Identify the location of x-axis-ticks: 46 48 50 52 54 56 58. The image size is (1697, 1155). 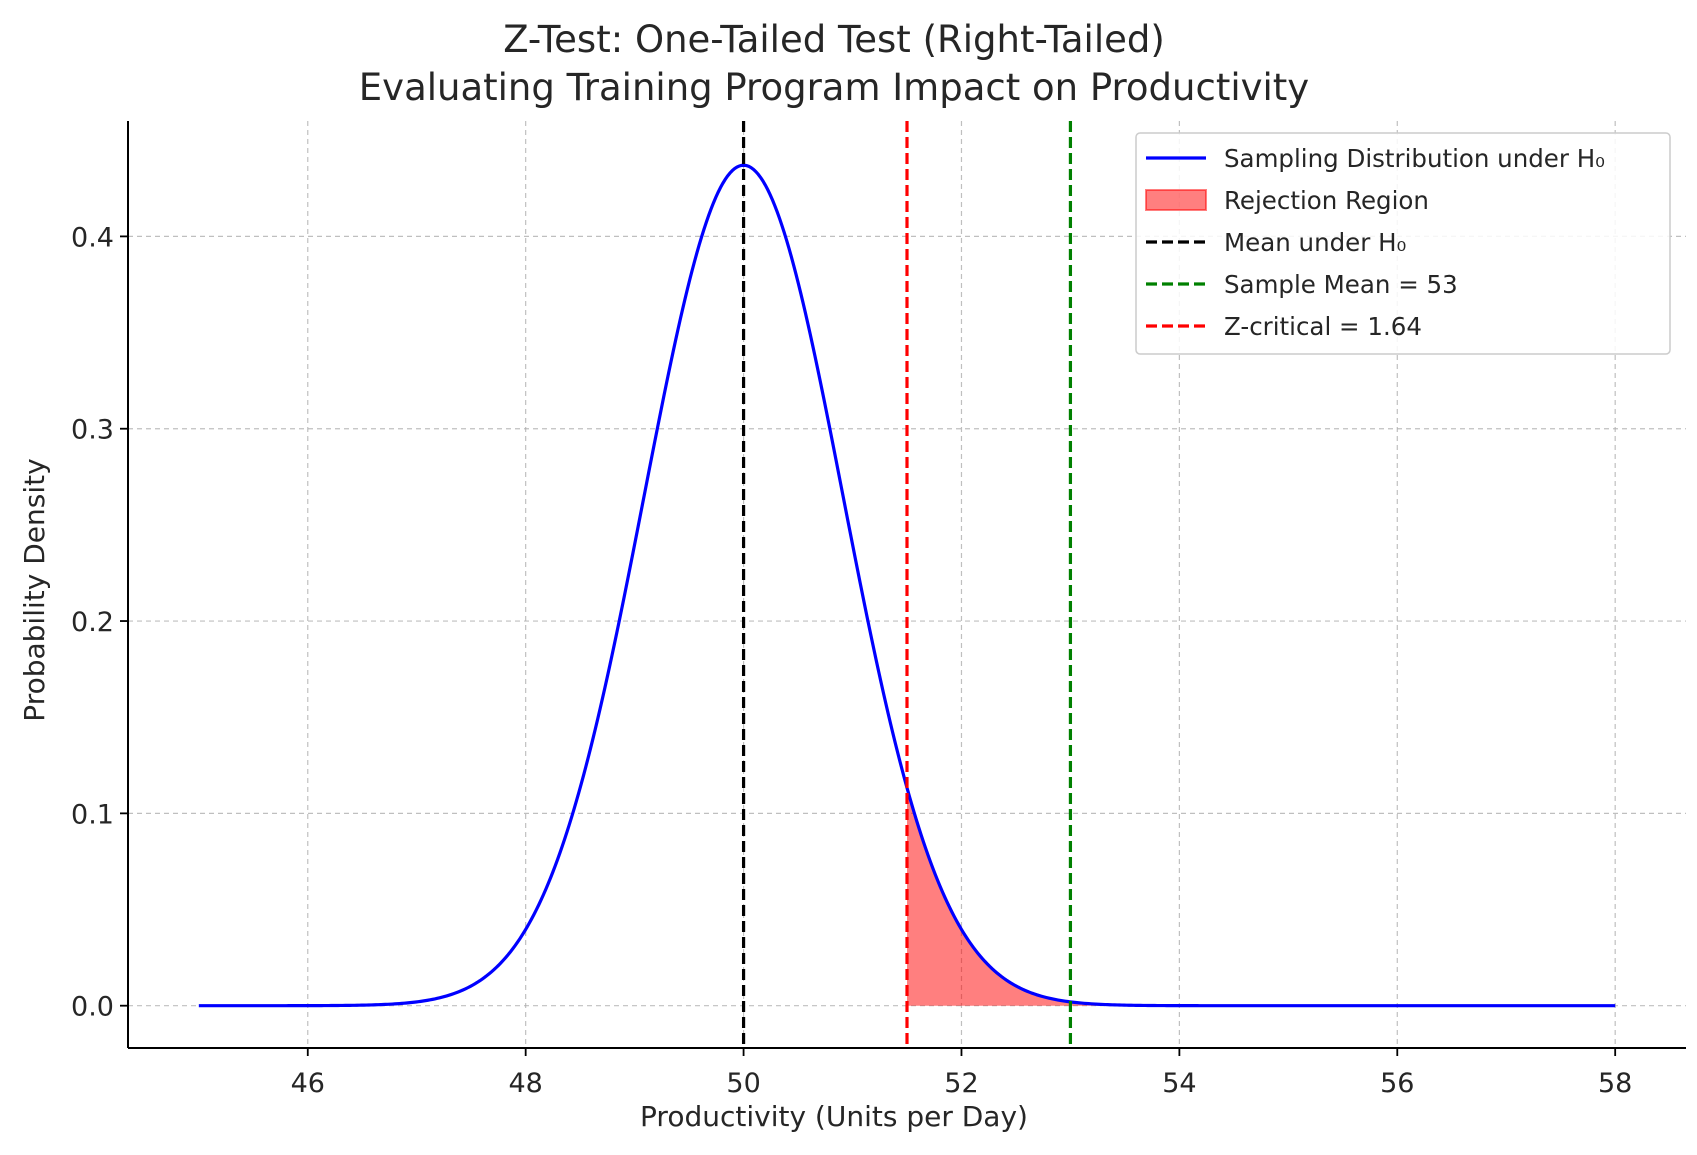
(961, 1073).